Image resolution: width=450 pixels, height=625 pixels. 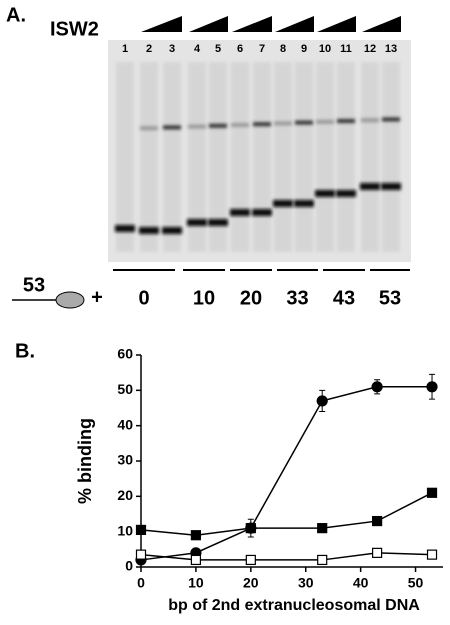 What do you see at coordinates (251, 298) in the screenshot?
I see `group-label: 20` at bounding box center [251, 298].